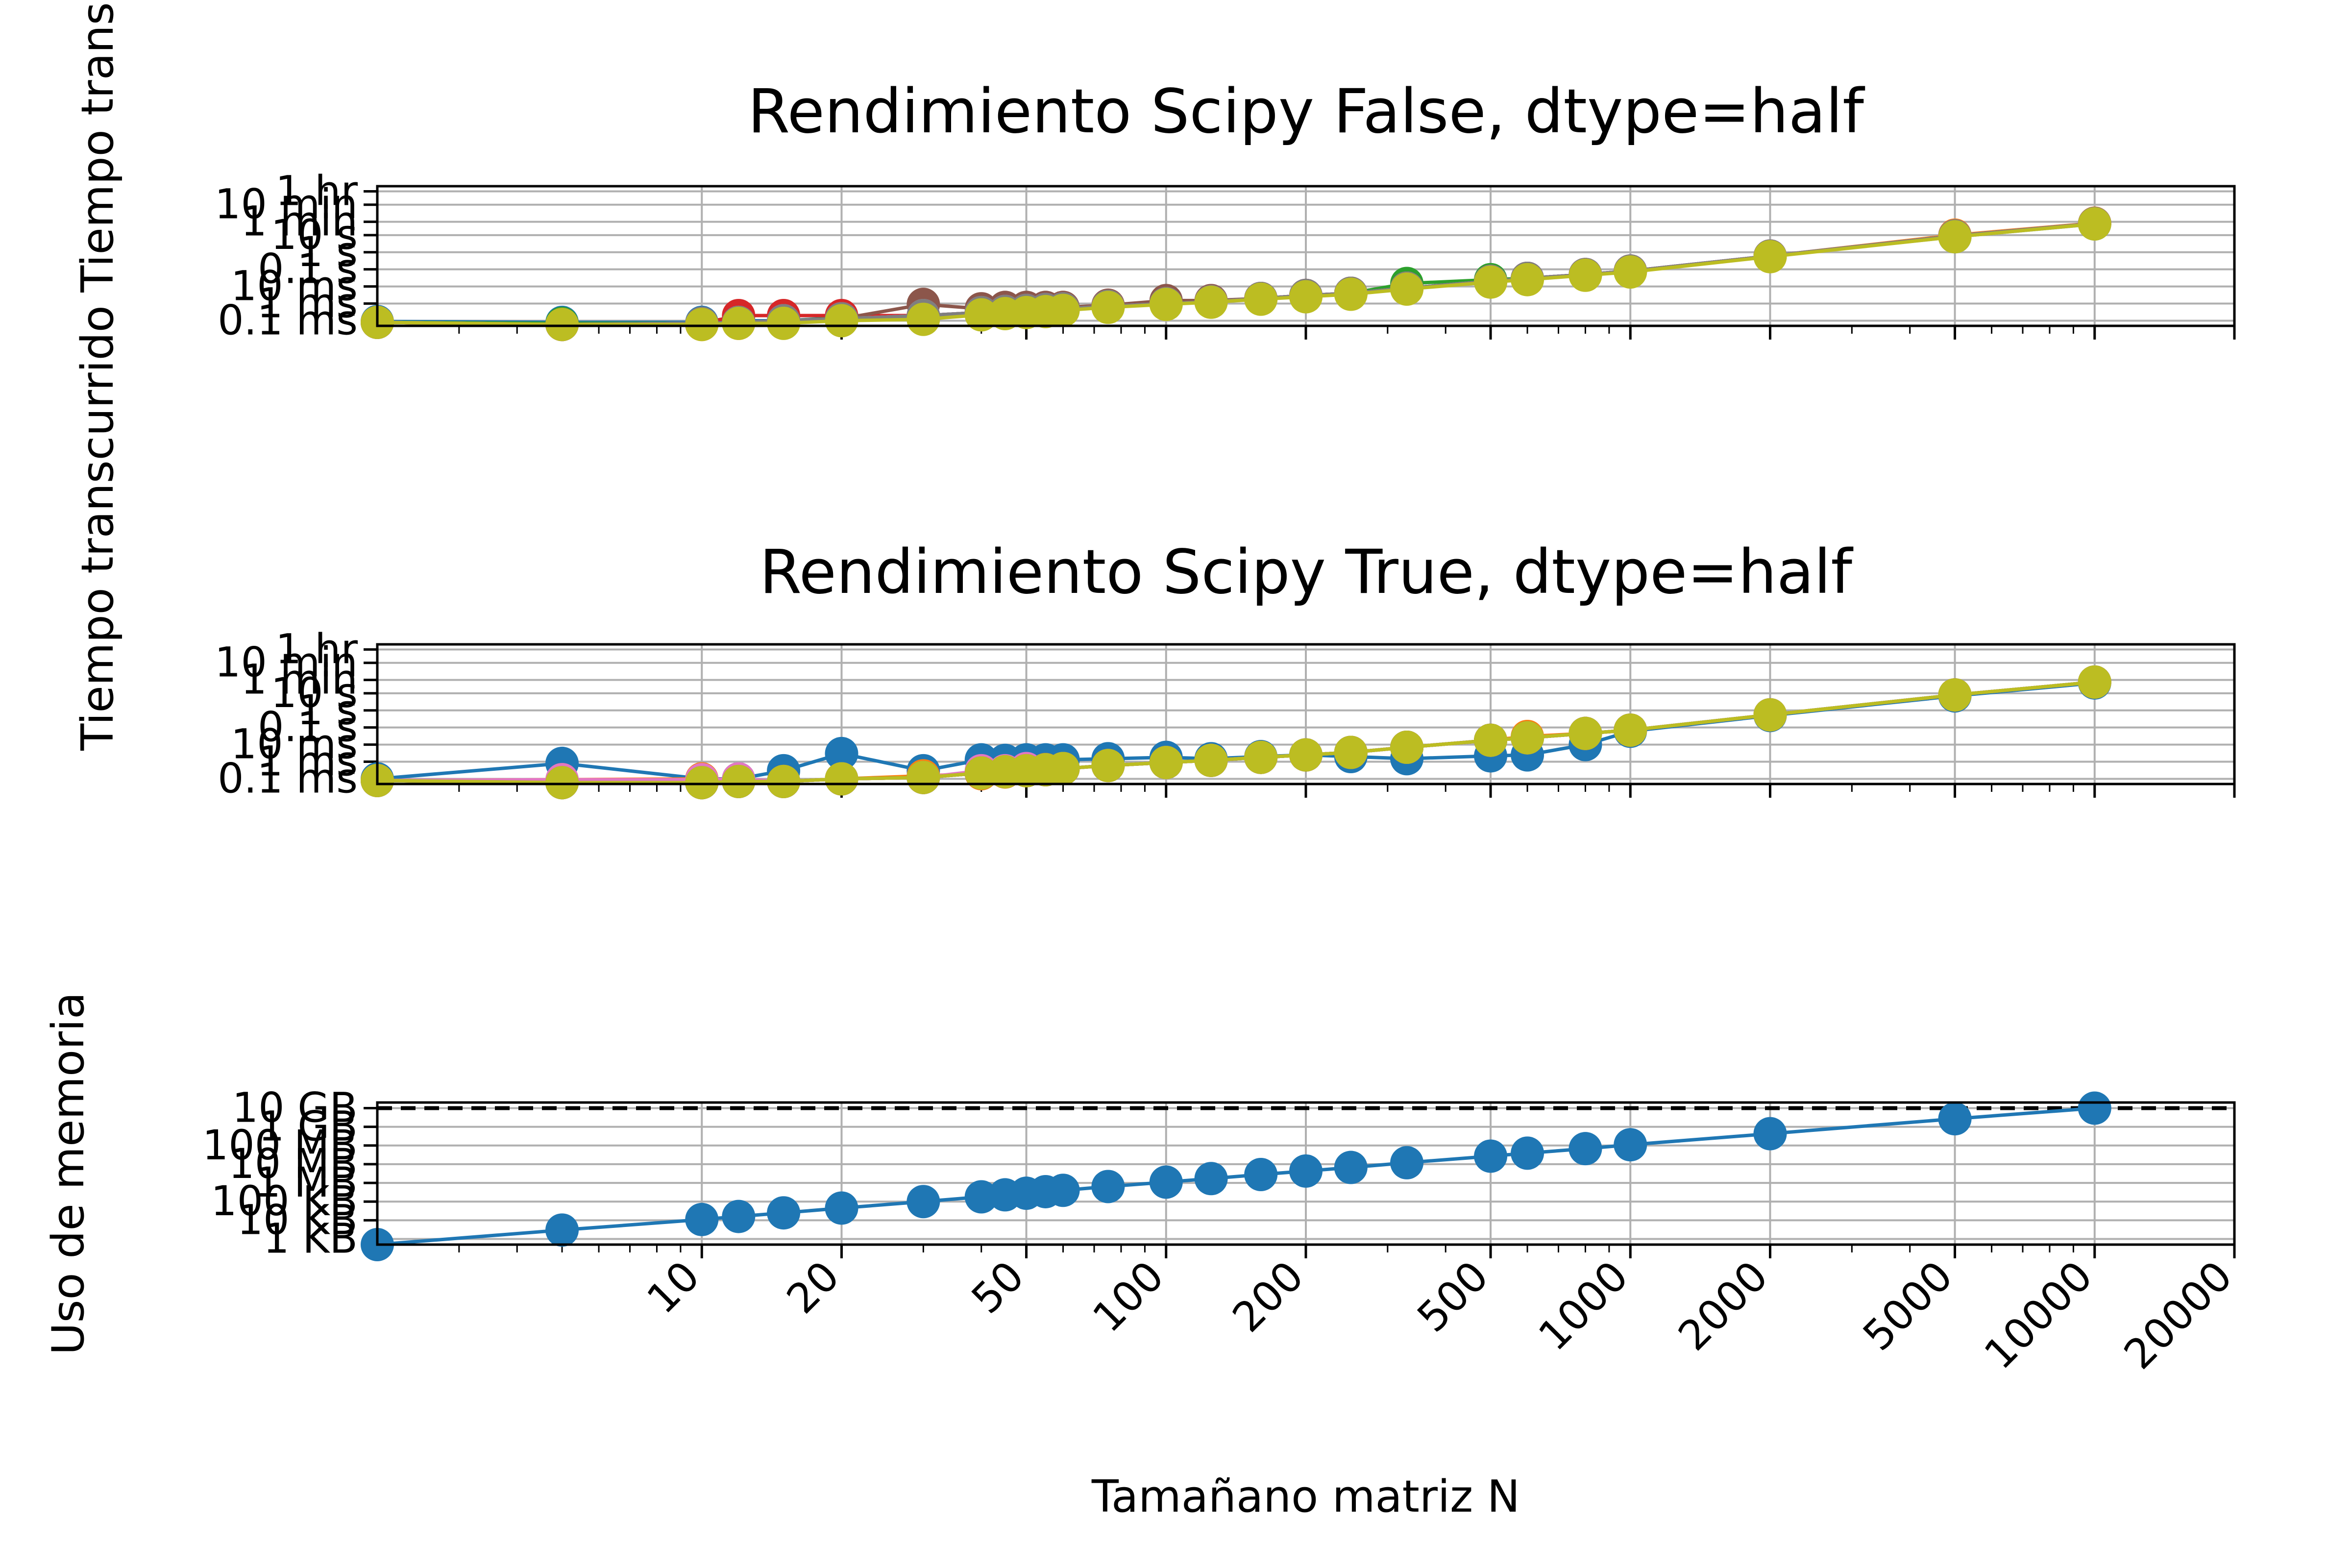  What do you see at coordinates (1306, 111) in the screenshot?
I see `subplot-title: Rendimiento Scipy False, dtype=half` at bounding box center [1306, 111].